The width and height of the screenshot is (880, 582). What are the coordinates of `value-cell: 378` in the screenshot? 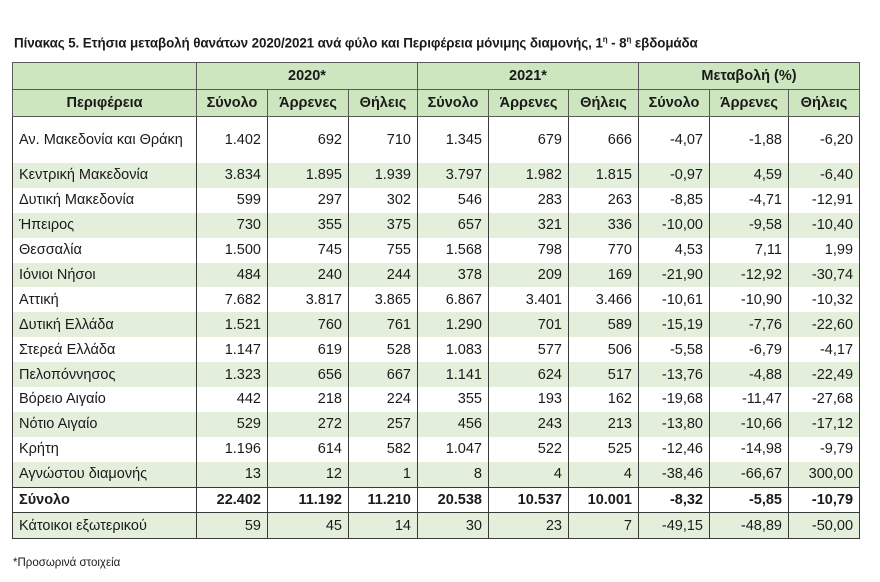 It's located at (453, 275).